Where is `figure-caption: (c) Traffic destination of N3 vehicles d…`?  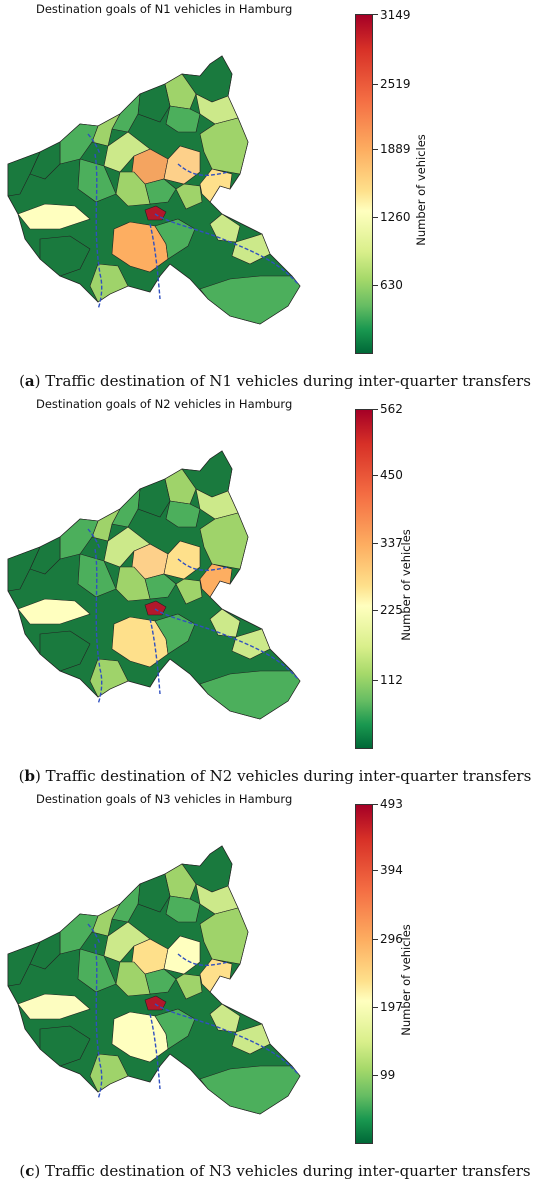 figure-caption: (c) Traffic destination of N3 vehicles d… is located at coordinates (275, 1171).